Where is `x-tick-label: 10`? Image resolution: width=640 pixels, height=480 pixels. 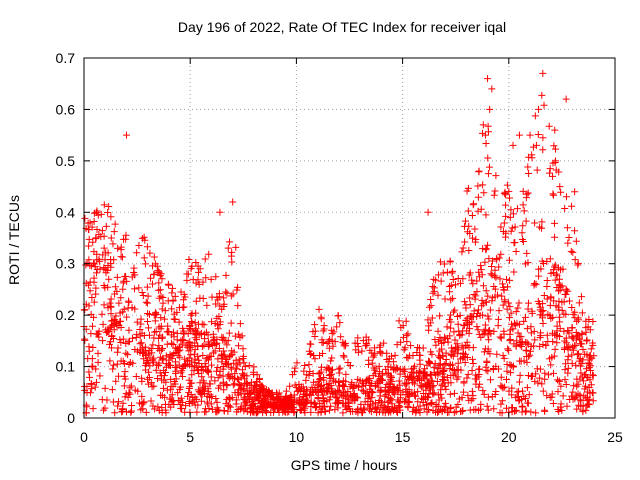
x-tick-label: 10 is located at coordinates (297, 437).